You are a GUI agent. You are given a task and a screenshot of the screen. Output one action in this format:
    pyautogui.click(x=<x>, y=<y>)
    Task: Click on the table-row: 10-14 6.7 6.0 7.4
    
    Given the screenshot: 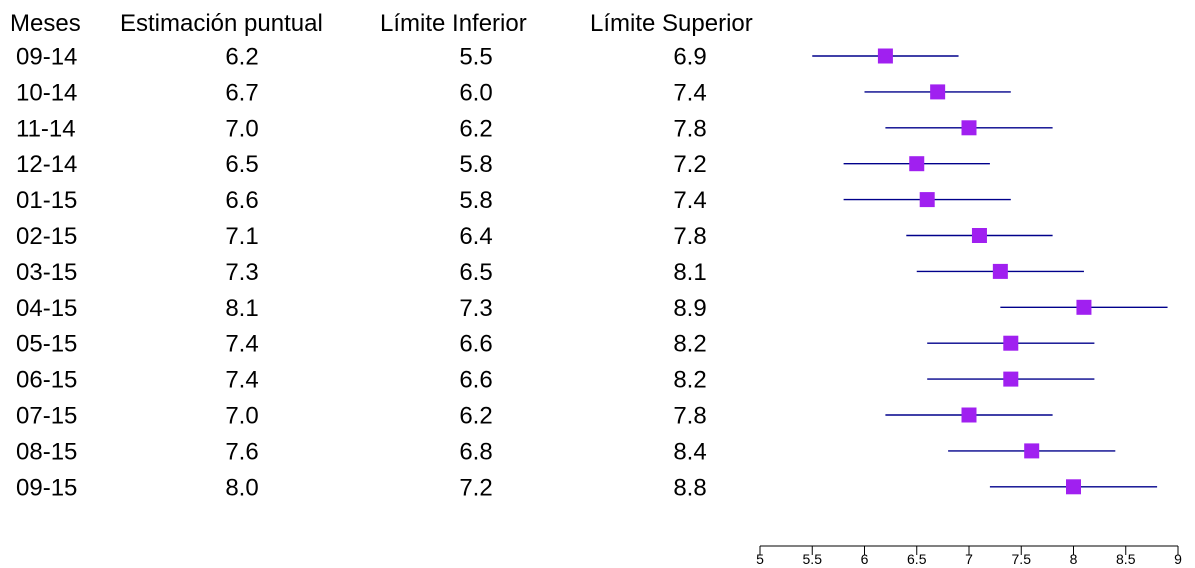 What is the action you would take?
    pyautogui.click(x=361, y=92)
    